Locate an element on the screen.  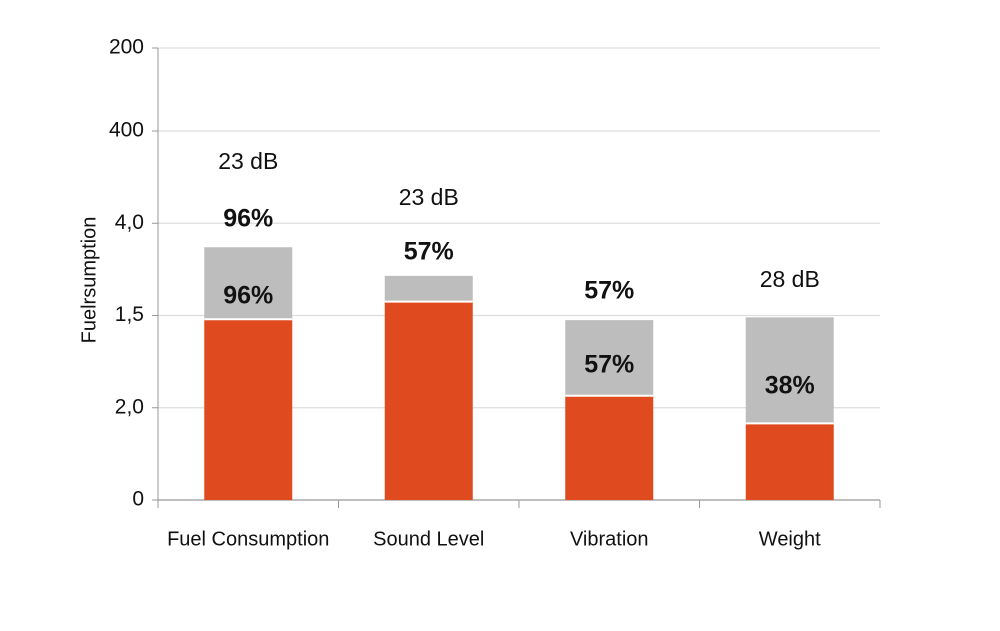
annotation: 38% is located at coordinates (790, 386).